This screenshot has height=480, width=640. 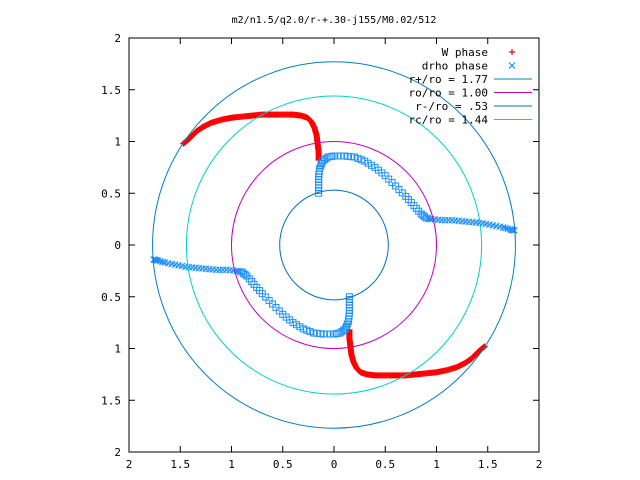 What do you see at coordinates (334, 20) in the screenshot?
I see `chart-title: m2/n1.5/q2.0/r-+.30-j155/M0.02/512` at bounding box center [334, 20].